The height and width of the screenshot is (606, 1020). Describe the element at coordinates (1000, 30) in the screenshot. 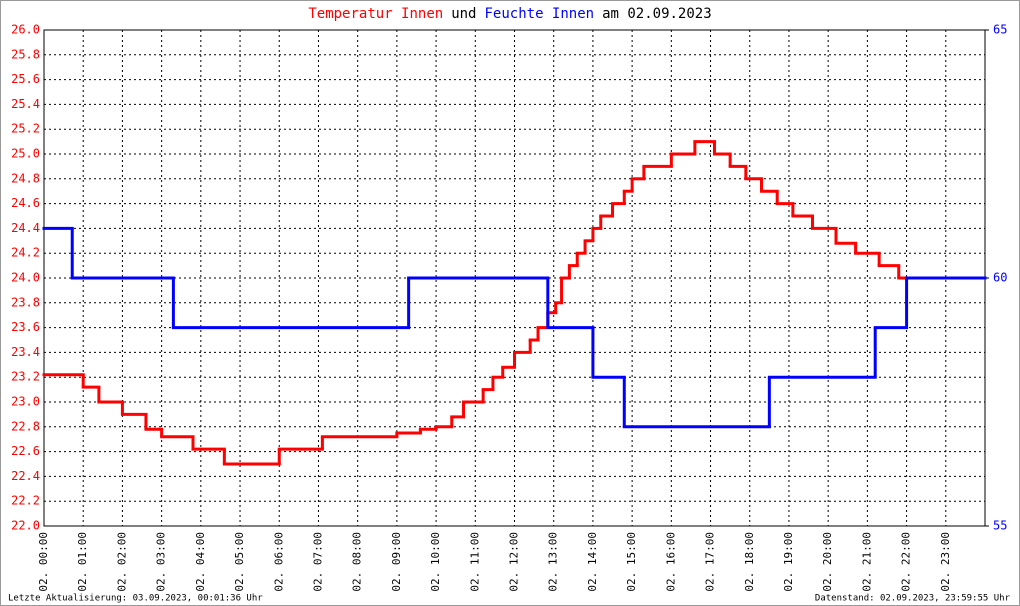

I see `y2-tick-label: 65` at that location.